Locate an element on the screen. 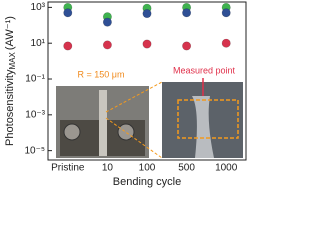  y-axis-title: PhotosensitivityMAX (AW⁻¹) is located at coordinates (10, 81).